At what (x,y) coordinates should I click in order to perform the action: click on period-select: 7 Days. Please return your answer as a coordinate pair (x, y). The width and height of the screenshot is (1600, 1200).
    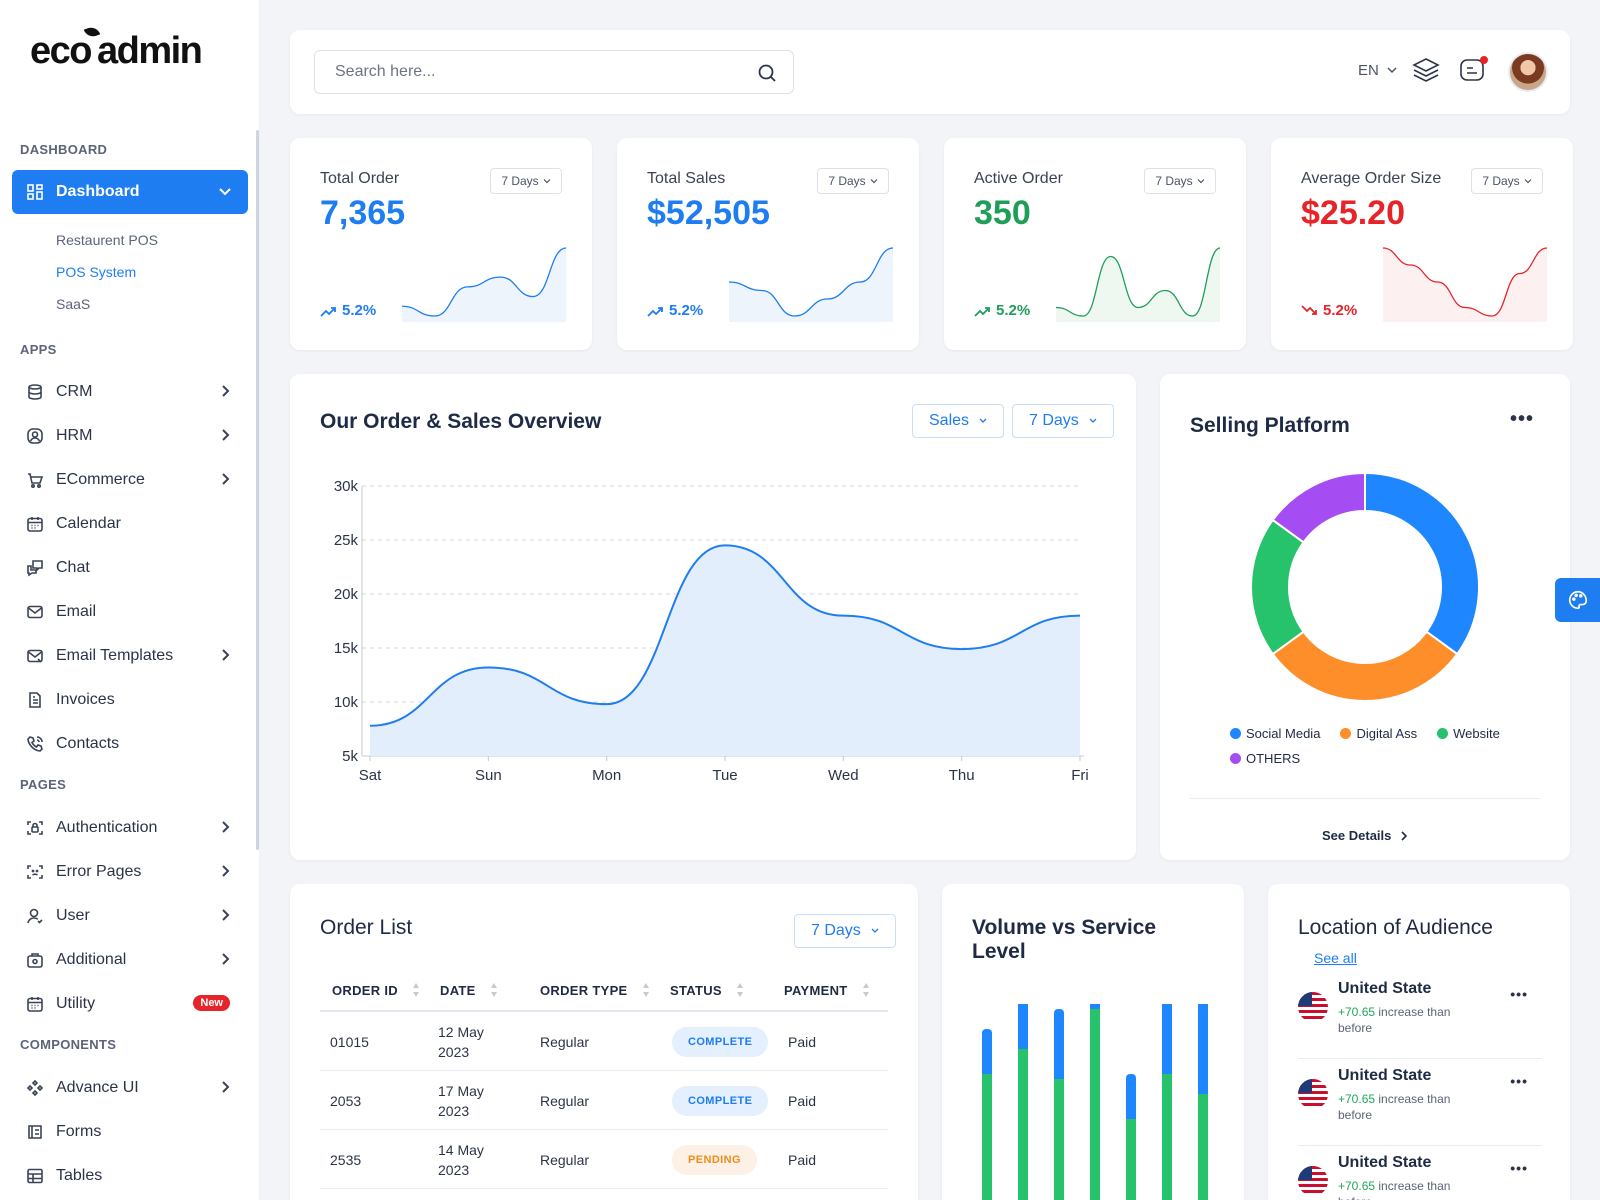
    Looking at the image, I should click on (1063, 421).